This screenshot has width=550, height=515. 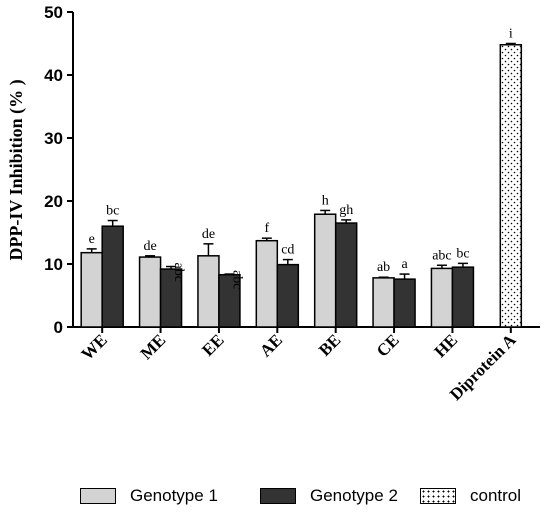 I want to click on y-tick-label: 10, so click(x=53, y=264).